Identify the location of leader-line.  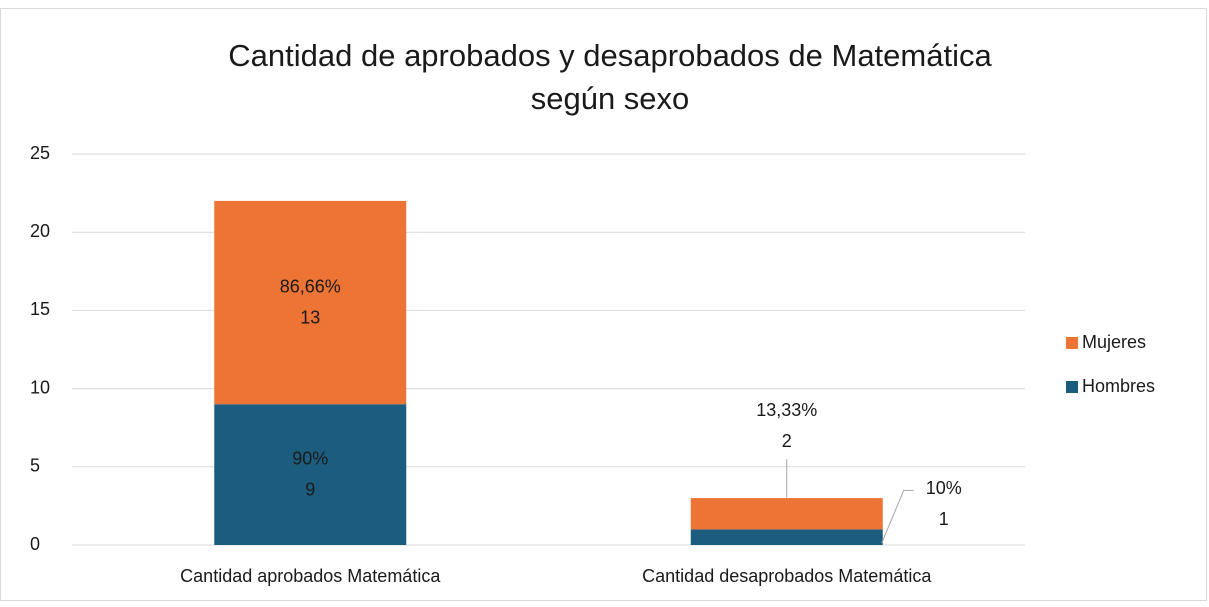
(897, 516).